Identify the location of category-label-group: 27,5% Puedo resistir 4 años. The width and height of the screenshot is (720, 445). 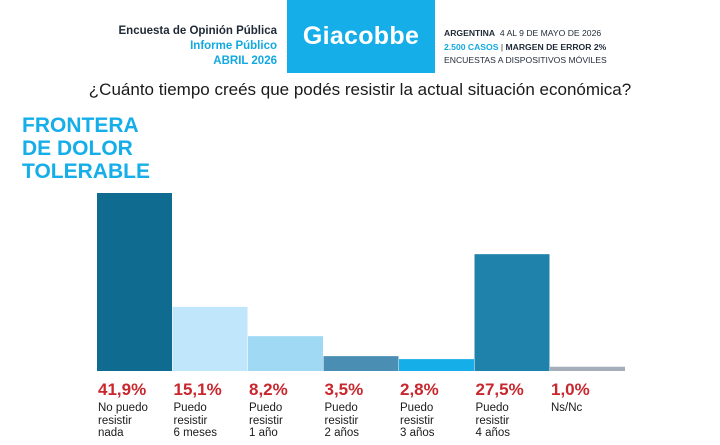
(500, 410).